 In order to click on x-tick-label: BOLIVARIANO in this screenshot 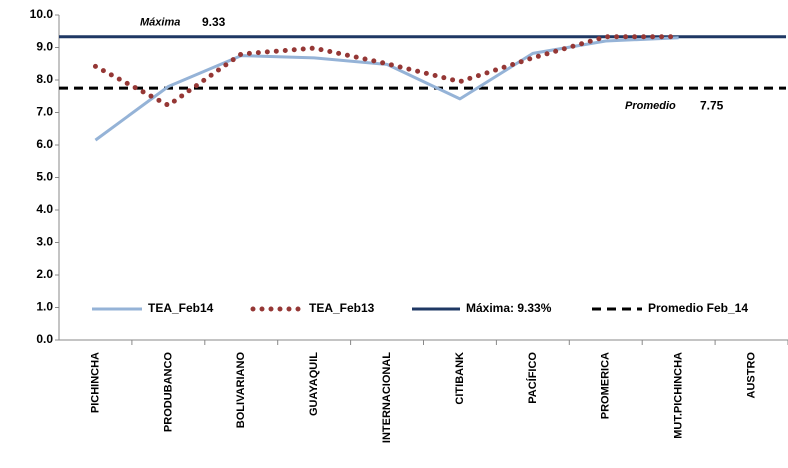, I will do `click(241, 390)`.